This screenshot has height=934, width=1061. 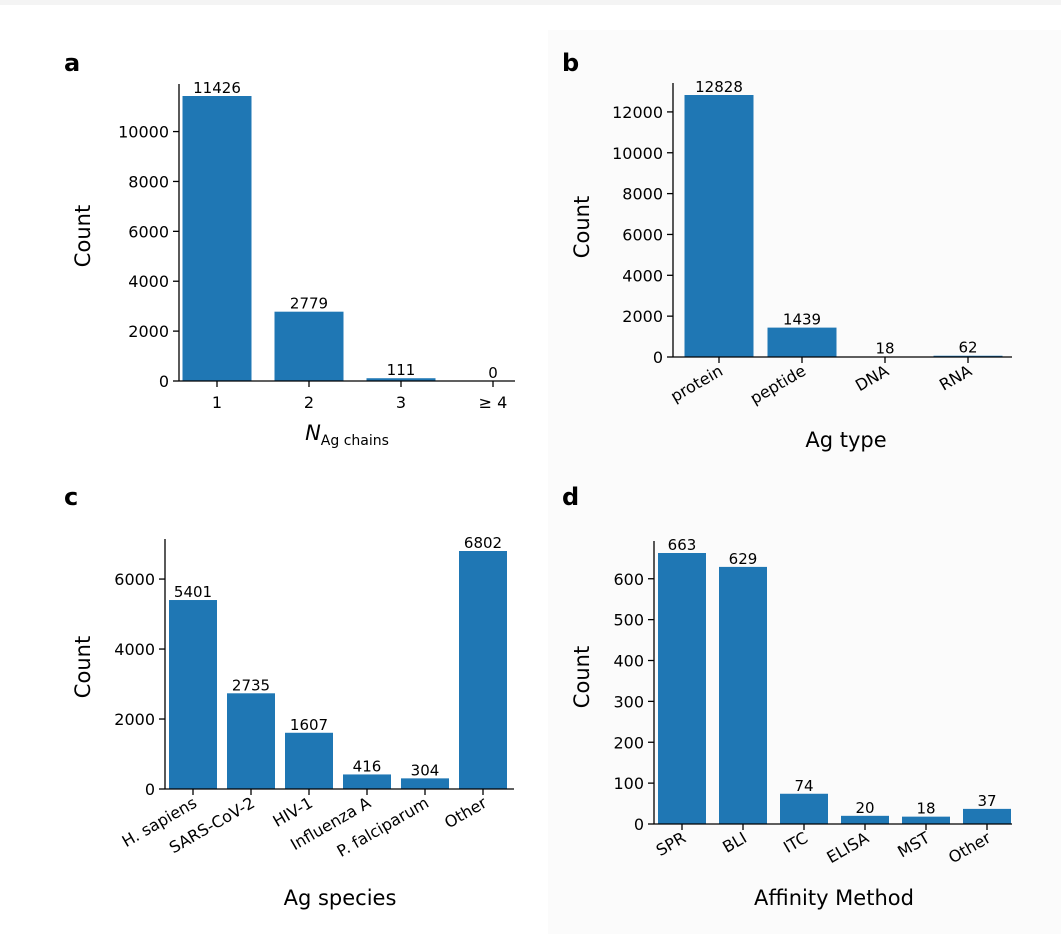 I want to click on x-tick-label: 2, so click(x=309, y=402).